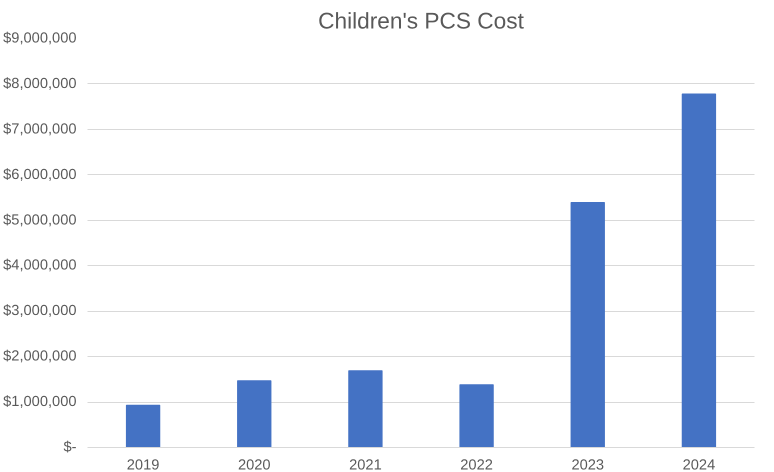 The image size is (774, 472). What do you see at coordinates (40, 311) in the screenshot?
I see `y-tick-label: $3,000,000` at bounding box center [40, 311].